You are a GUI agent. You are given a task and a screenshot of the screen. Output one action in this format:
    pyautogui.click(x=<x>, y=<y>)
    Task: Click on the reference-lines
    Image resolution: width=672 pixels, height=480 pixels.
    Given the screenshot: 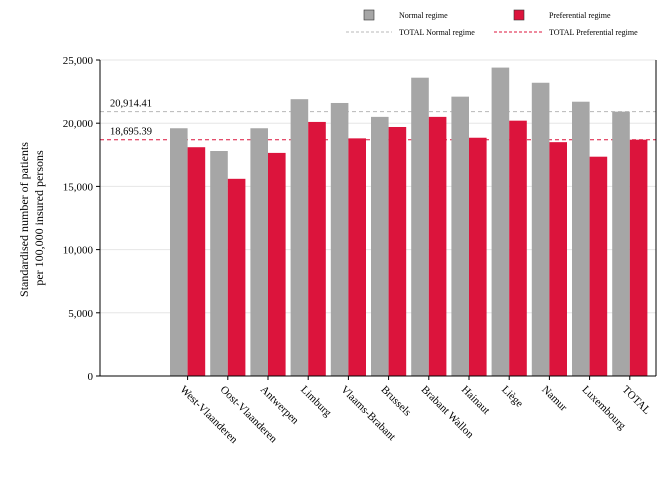 What is the action you would take?
    pyautogui.click(x=378, y=126)
    